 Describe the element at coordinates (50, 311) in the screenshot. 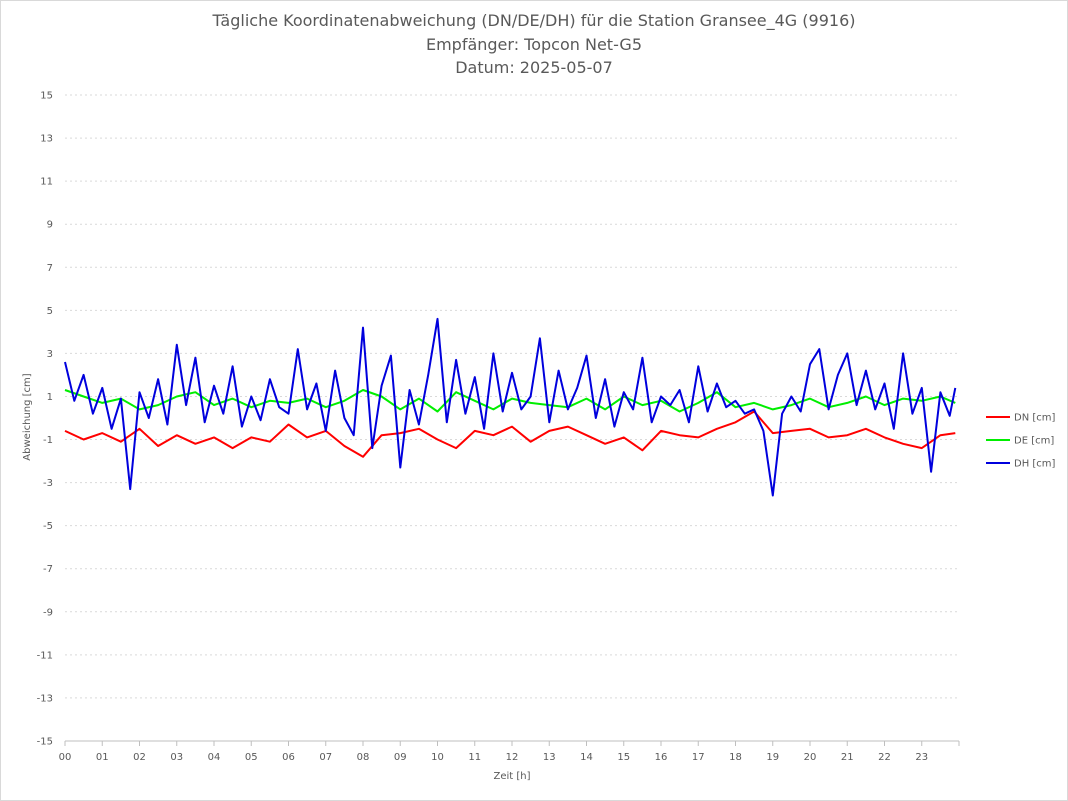

I see `y-tick-label: 5` at that location.